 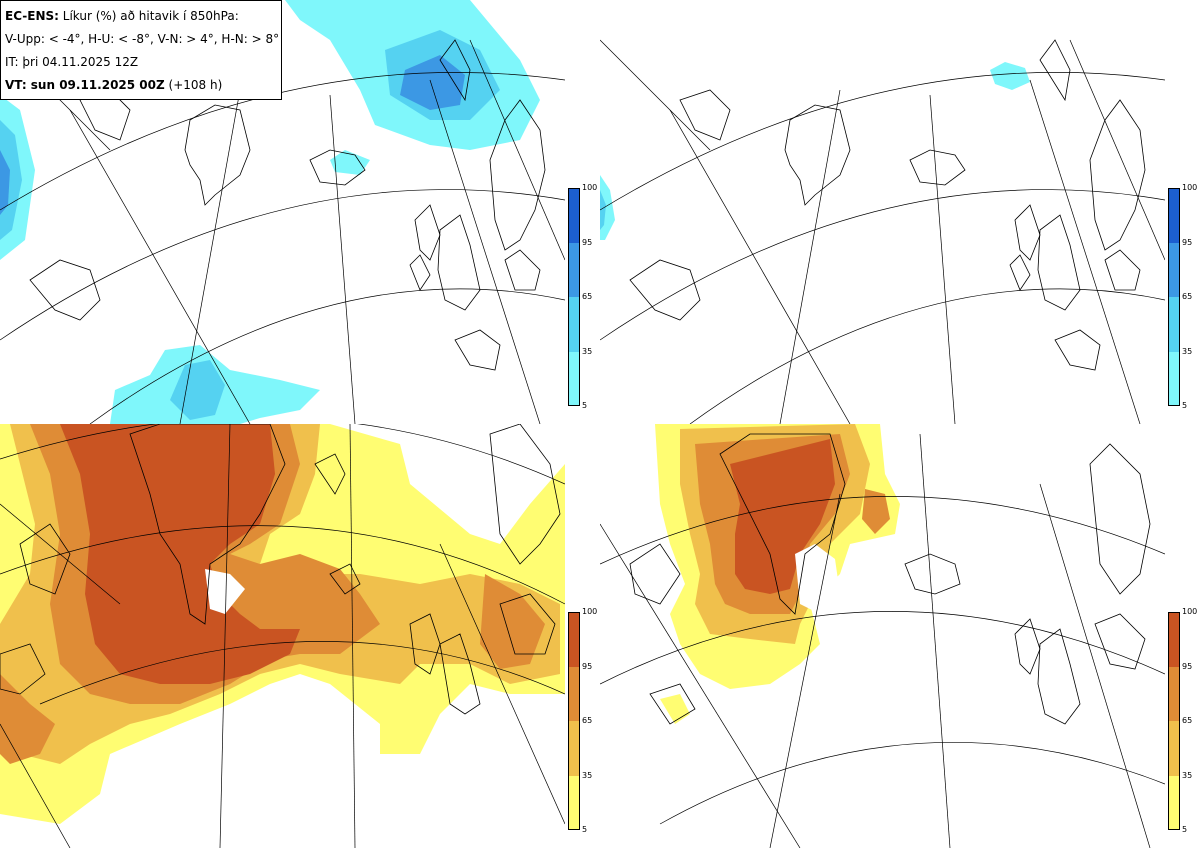 I want to click on info-initial-time: IT: þri 04.11.2025 12Z, so click(x=72, y=62).